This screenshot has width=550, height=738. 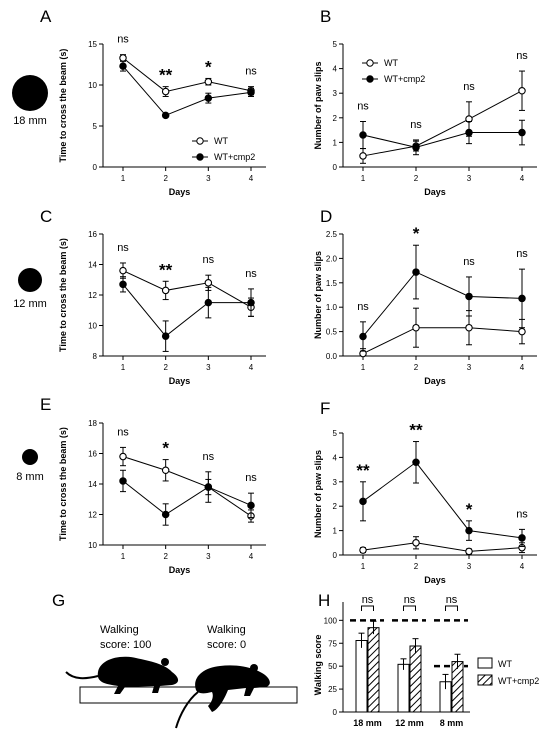 I want to click on y-tick-label: 14, so click(x=92, y=484).